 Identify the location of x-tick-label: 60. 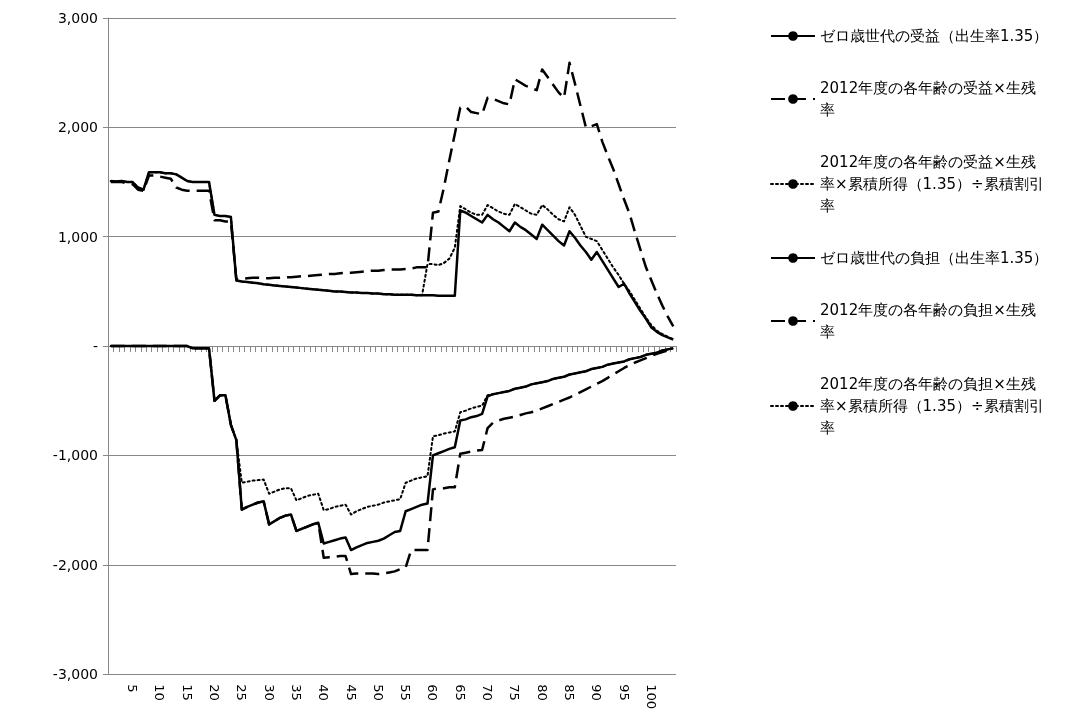
(433, 692).